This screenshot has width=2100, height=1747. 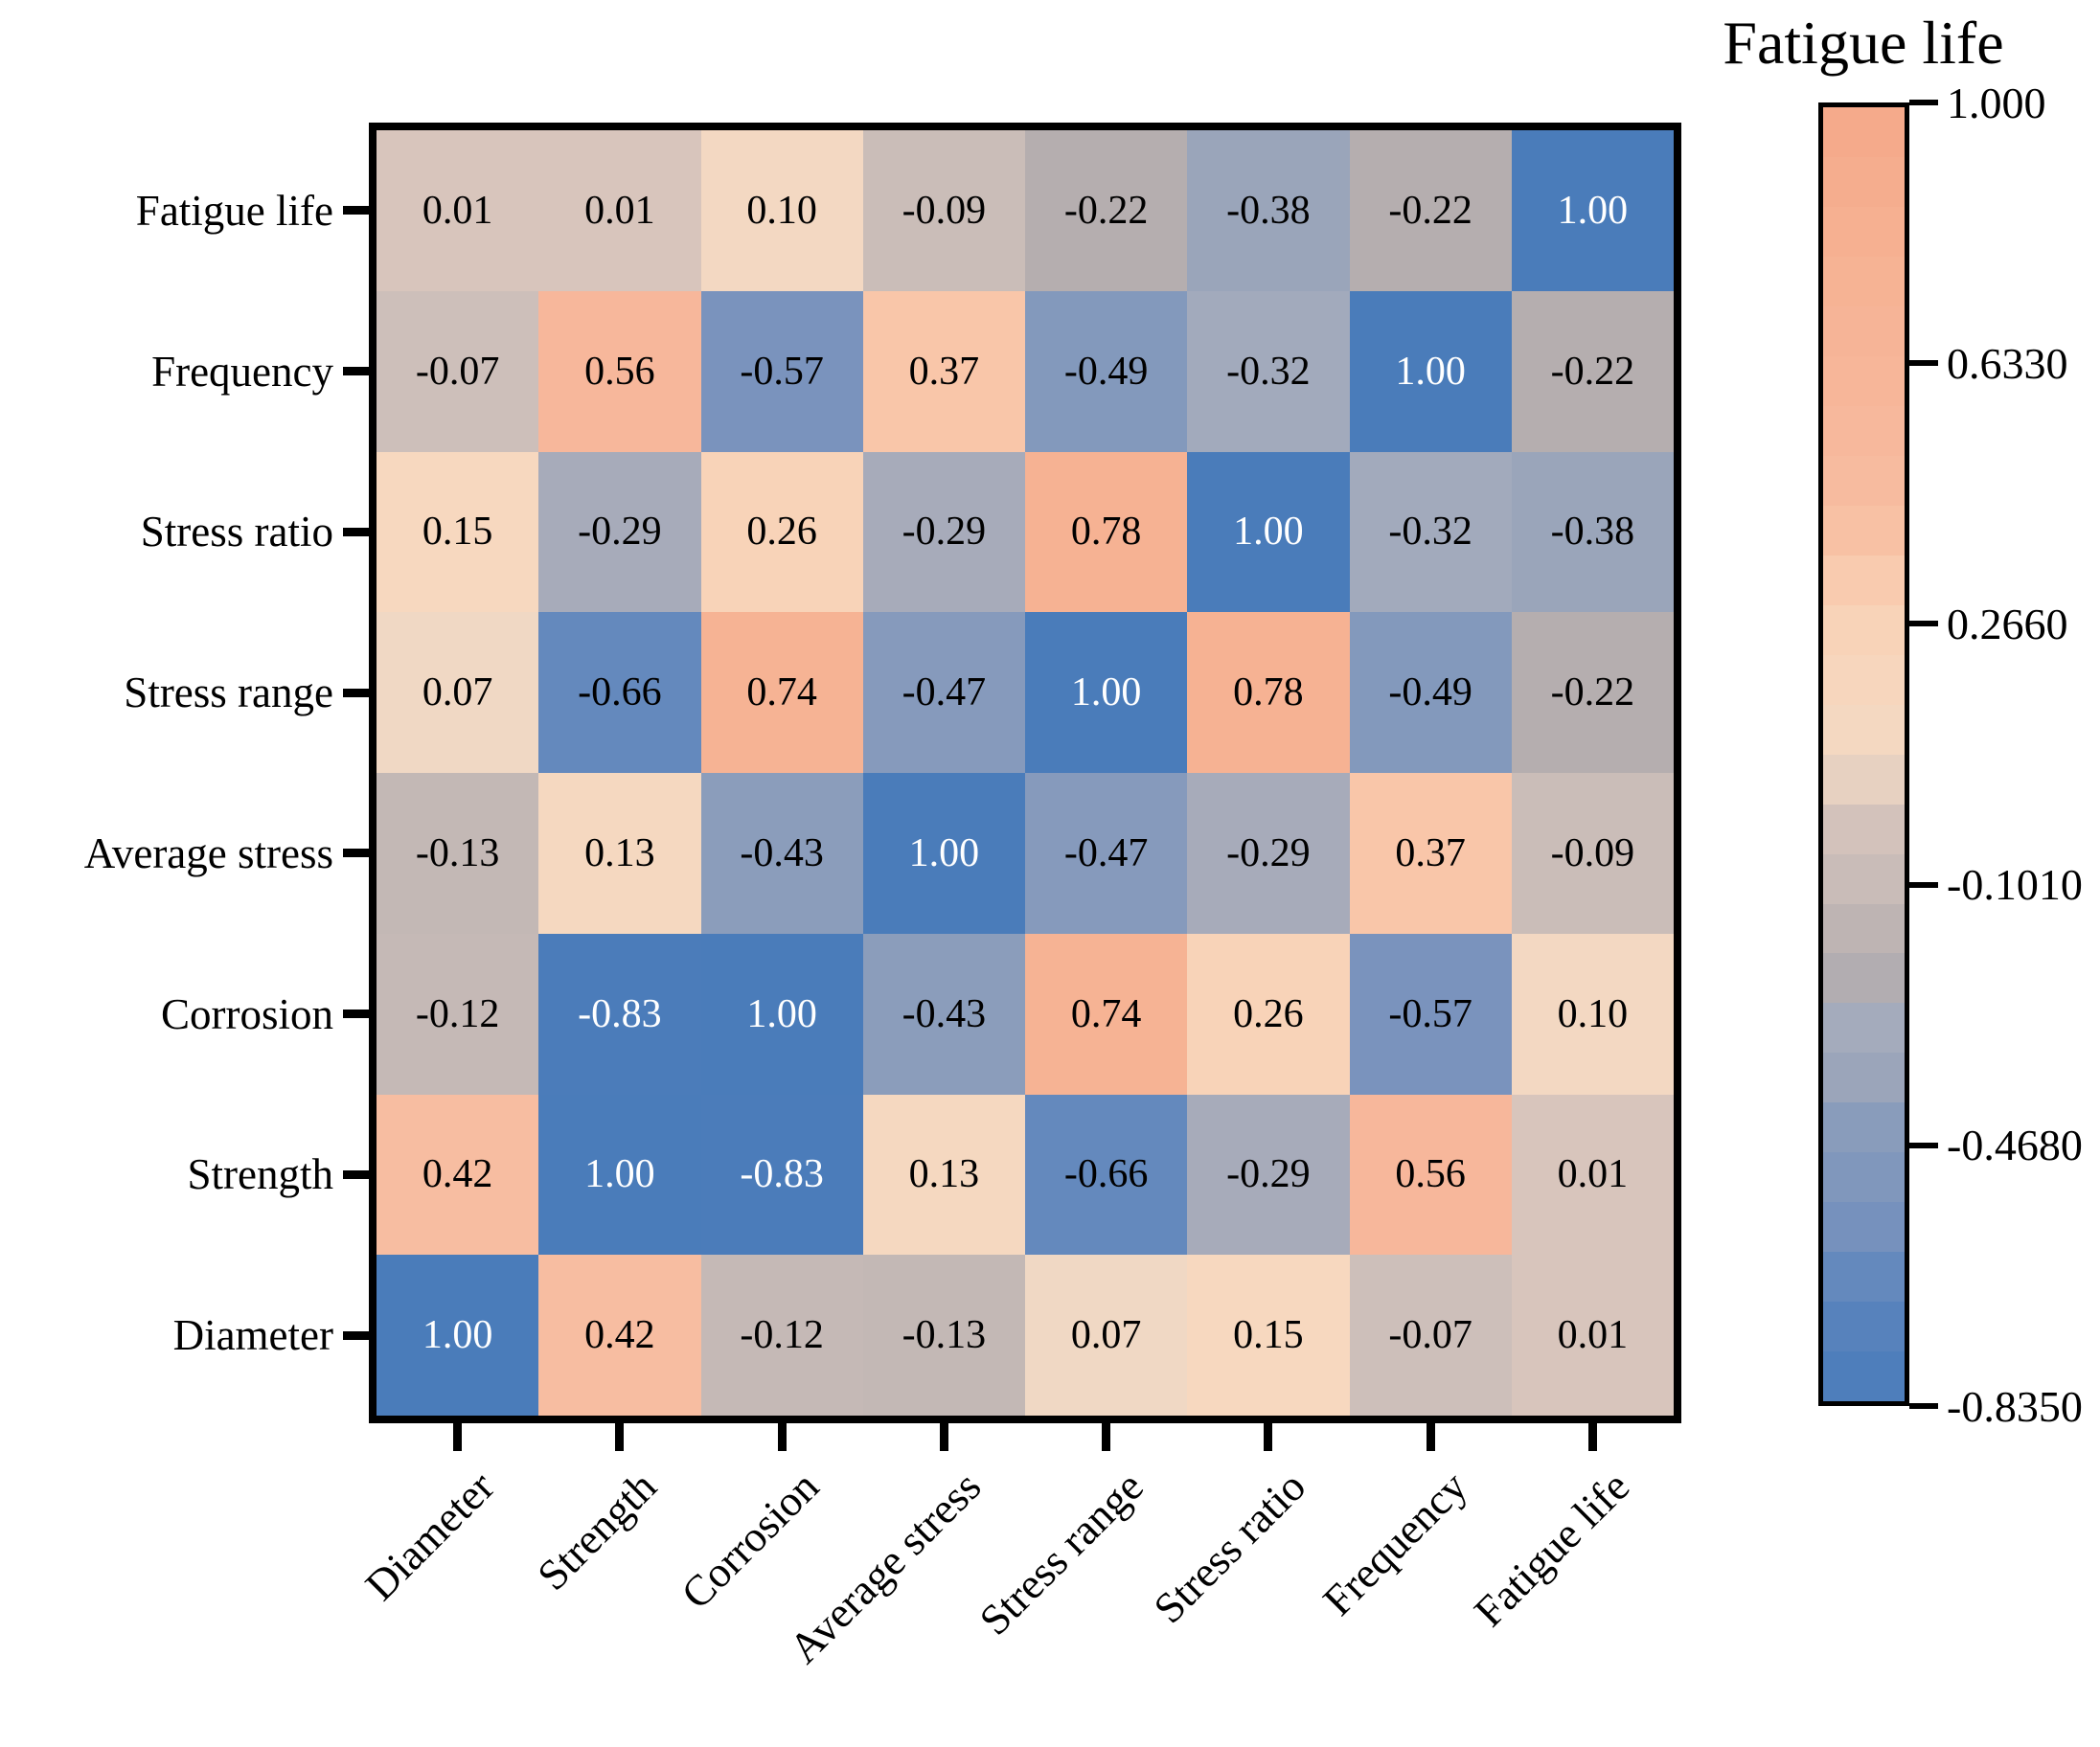 I want to click on y-axis-label: Corrosion, so click(x=247, y=1014).